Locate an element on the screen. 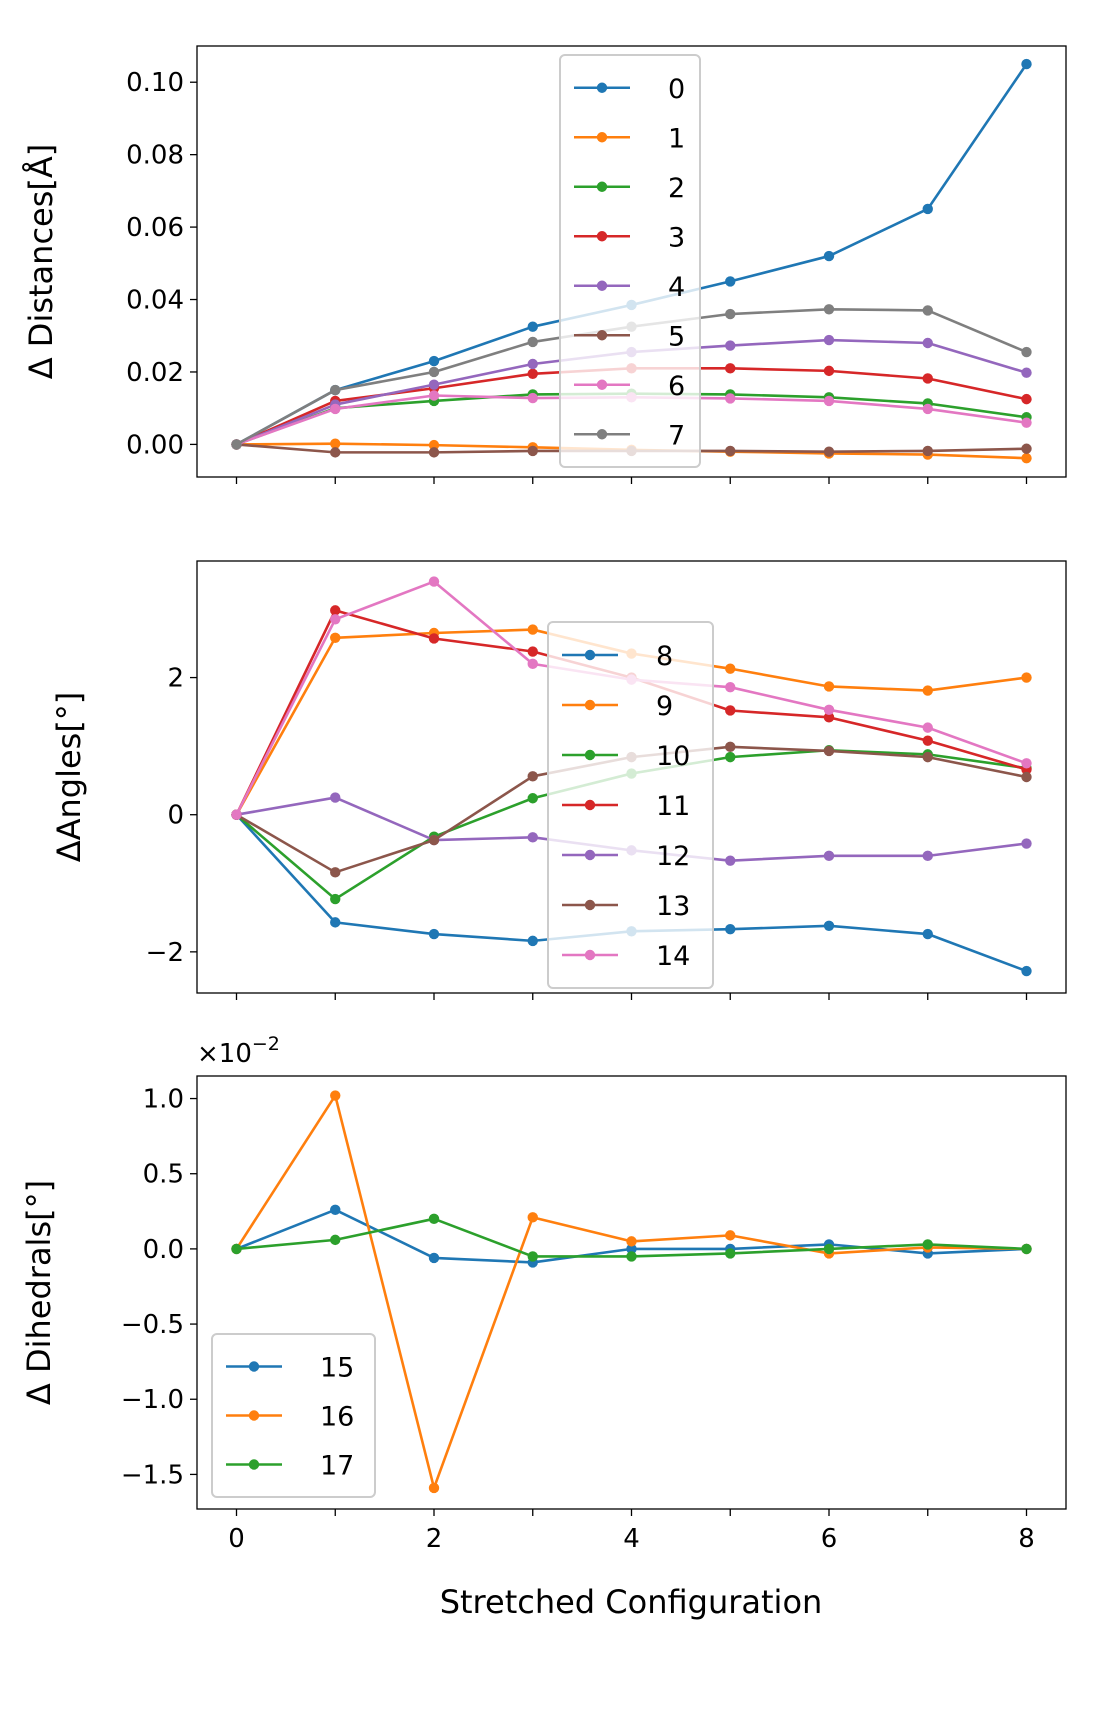  x-tick-label: 8 is located at coordinates (1026, 1539).